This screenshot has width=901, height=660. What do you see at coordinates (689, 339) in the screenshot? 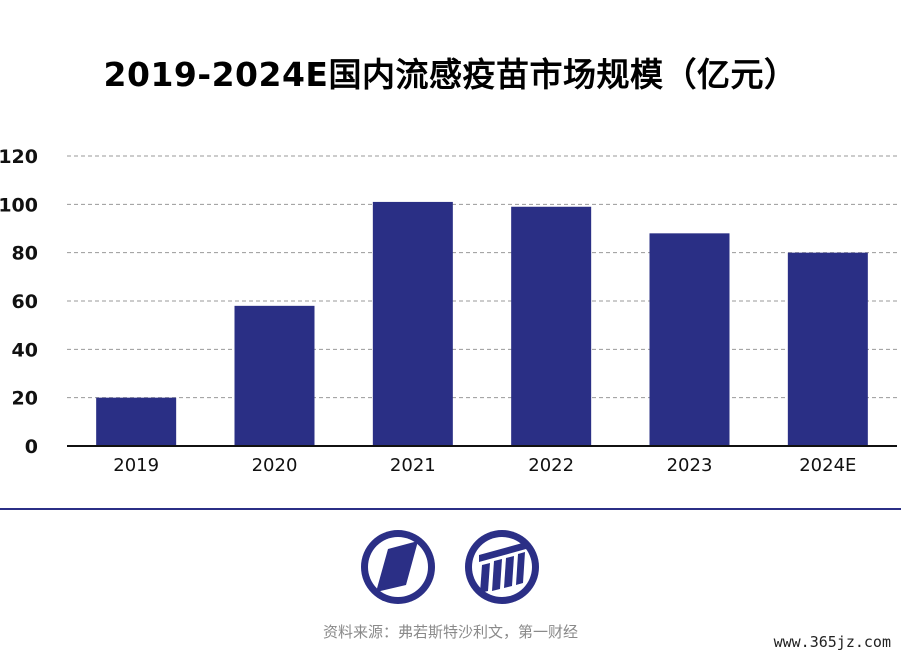
I see `bar-2023` at bounding box center [689, 339].